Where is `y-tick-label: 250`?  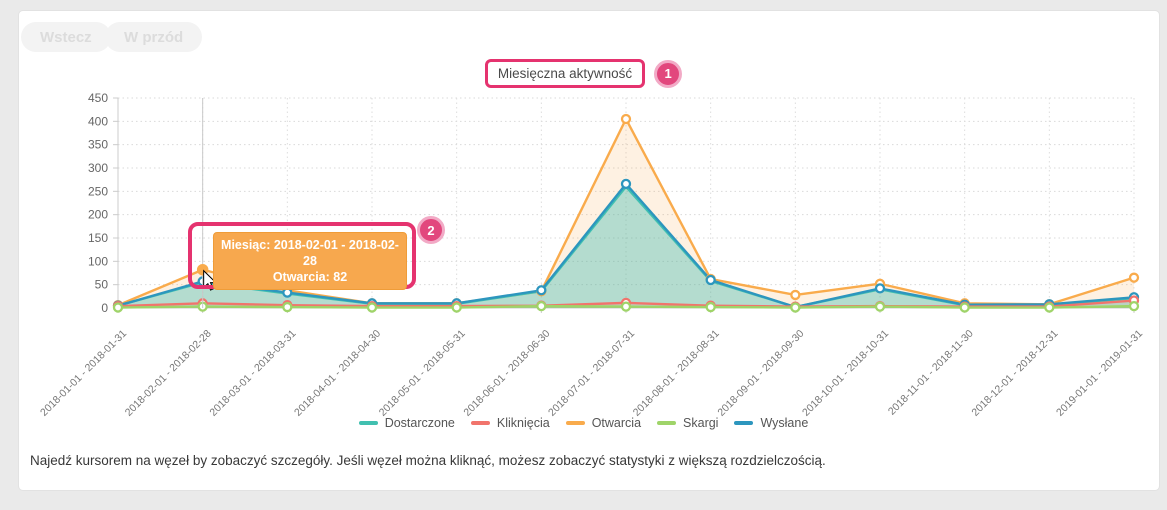
y-tick-label: 250 is located at coordinates (98, 191).